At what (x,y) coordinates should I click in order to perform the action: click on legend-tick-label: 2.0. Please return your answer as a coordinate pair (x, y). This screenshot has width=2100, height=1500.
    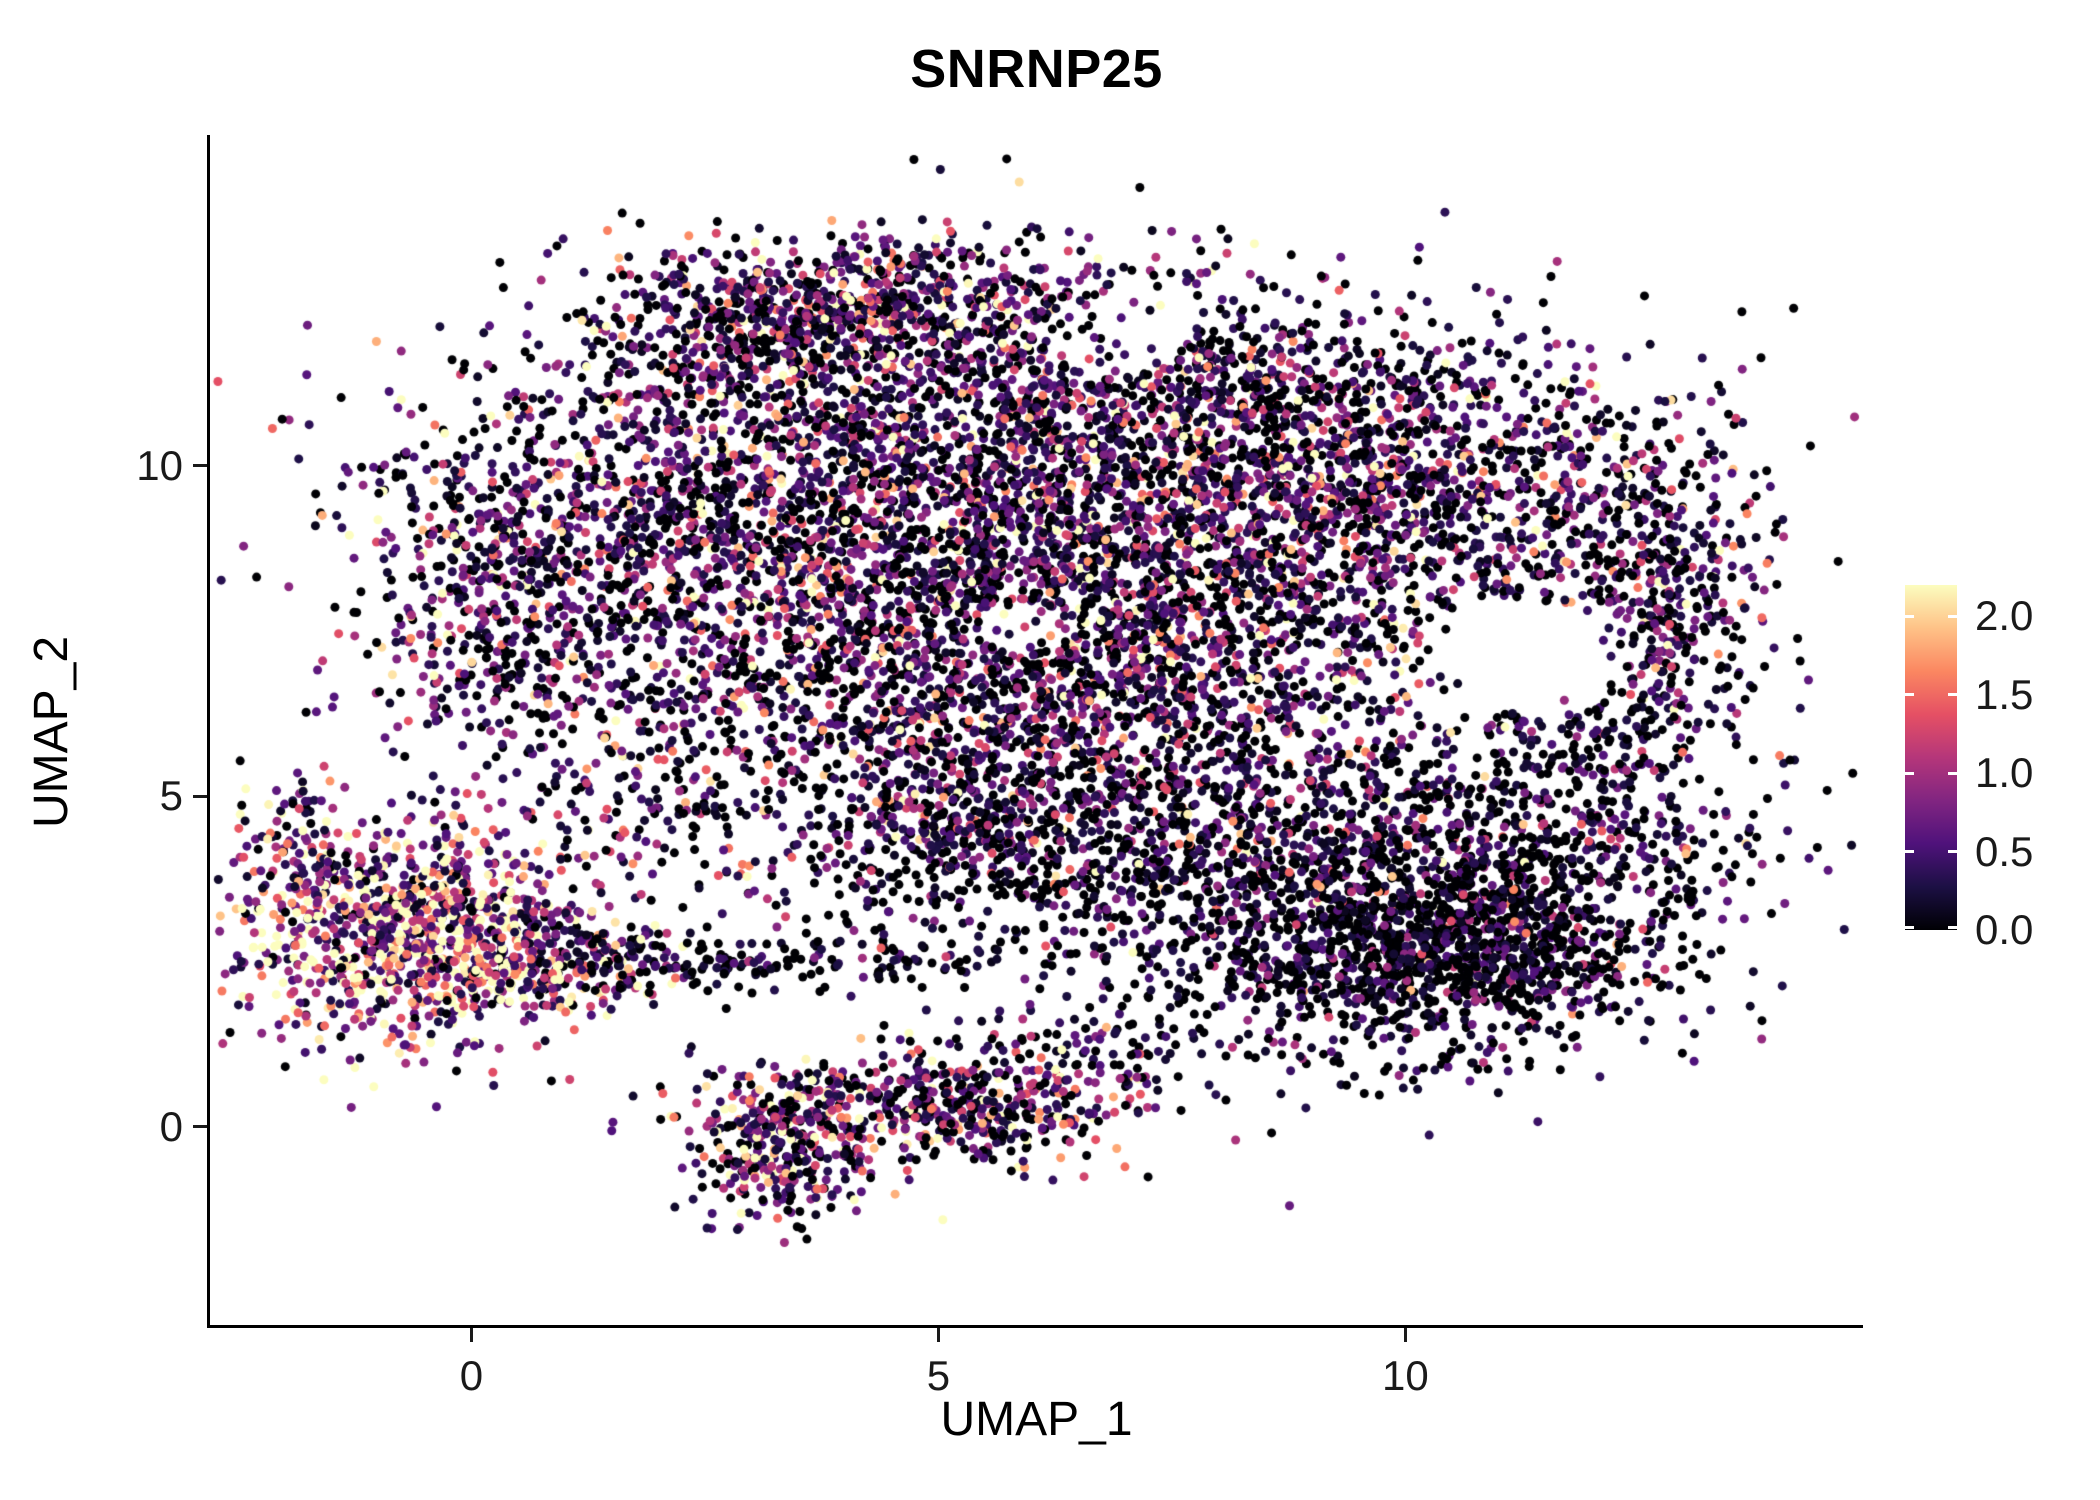
    Looking at the image, I should click on (2004, 616).